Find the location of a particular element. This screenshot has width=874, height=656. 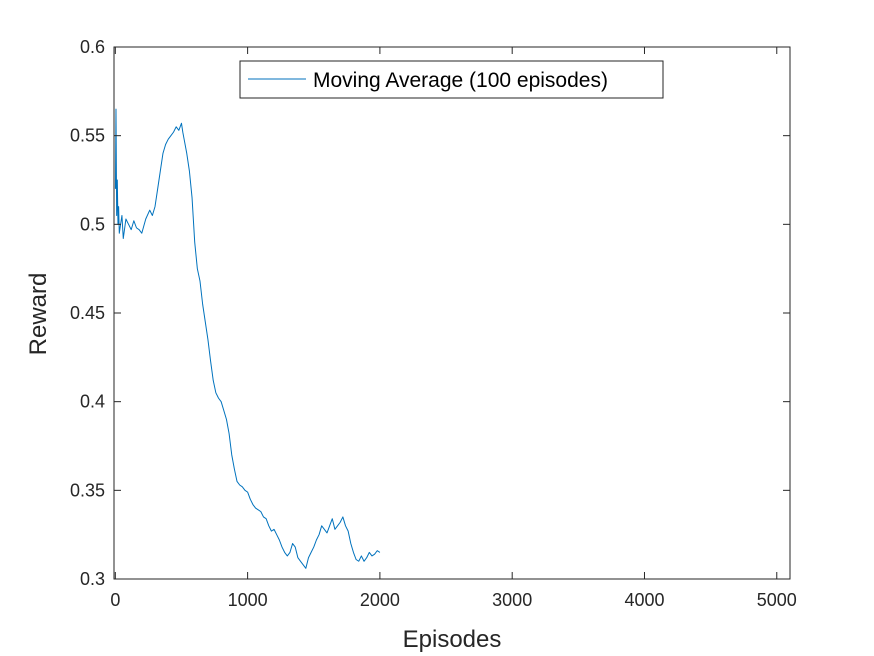

x-tick-label: 4000 is located at coordinates (644, 600).